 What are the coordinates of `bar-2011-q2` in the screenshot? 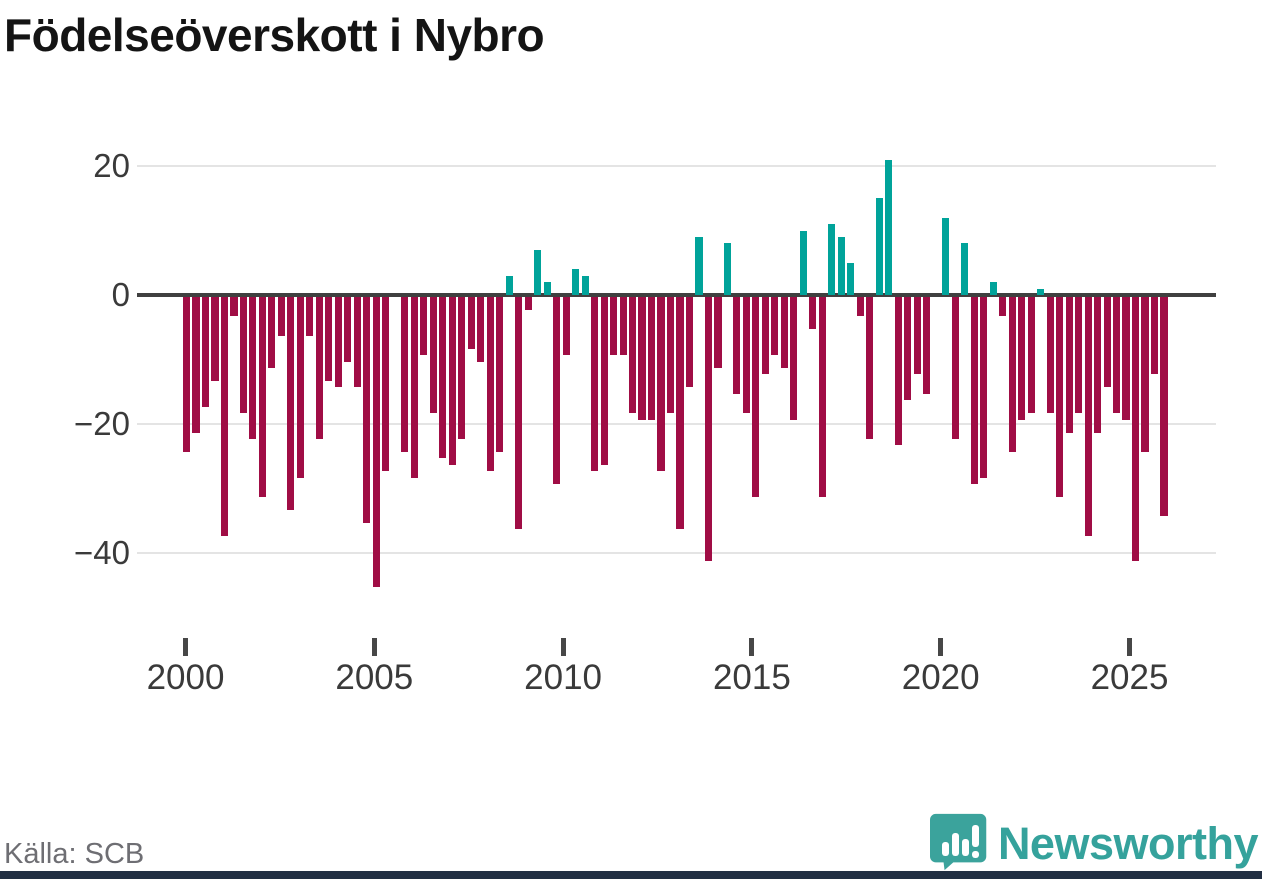 It's located at (614, 326).